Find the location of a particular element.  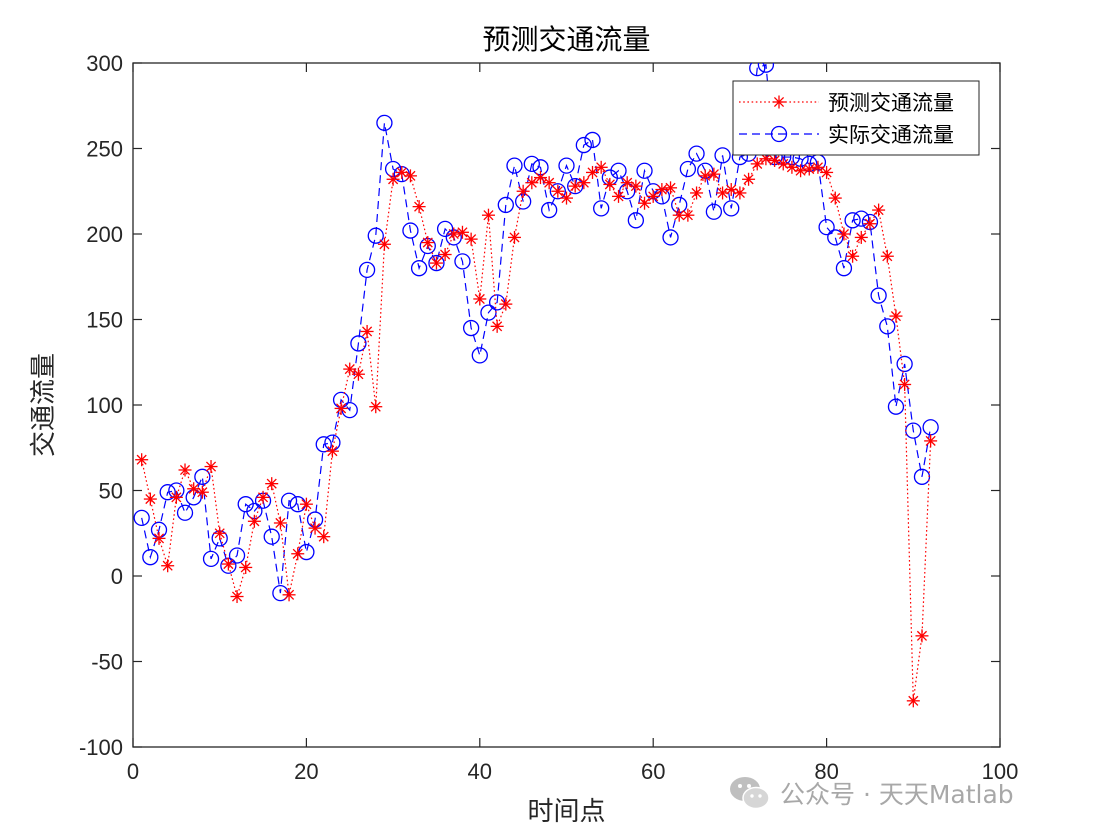

y-tick-label: 250 is located at coordinates (104, 149).